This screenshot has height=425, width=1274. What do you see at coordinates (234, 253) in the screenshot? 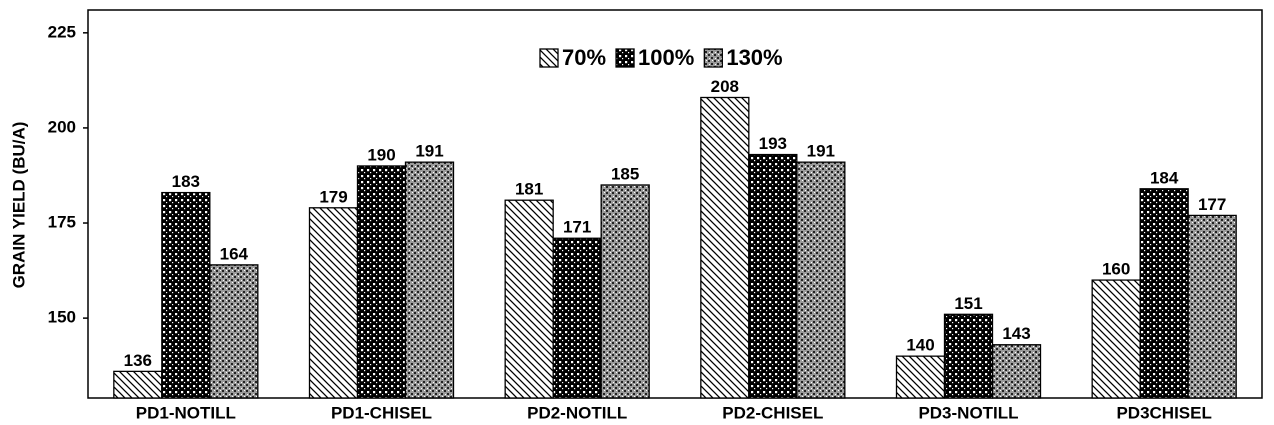
I see `value-label: 164` at bounding box center [234, 253].